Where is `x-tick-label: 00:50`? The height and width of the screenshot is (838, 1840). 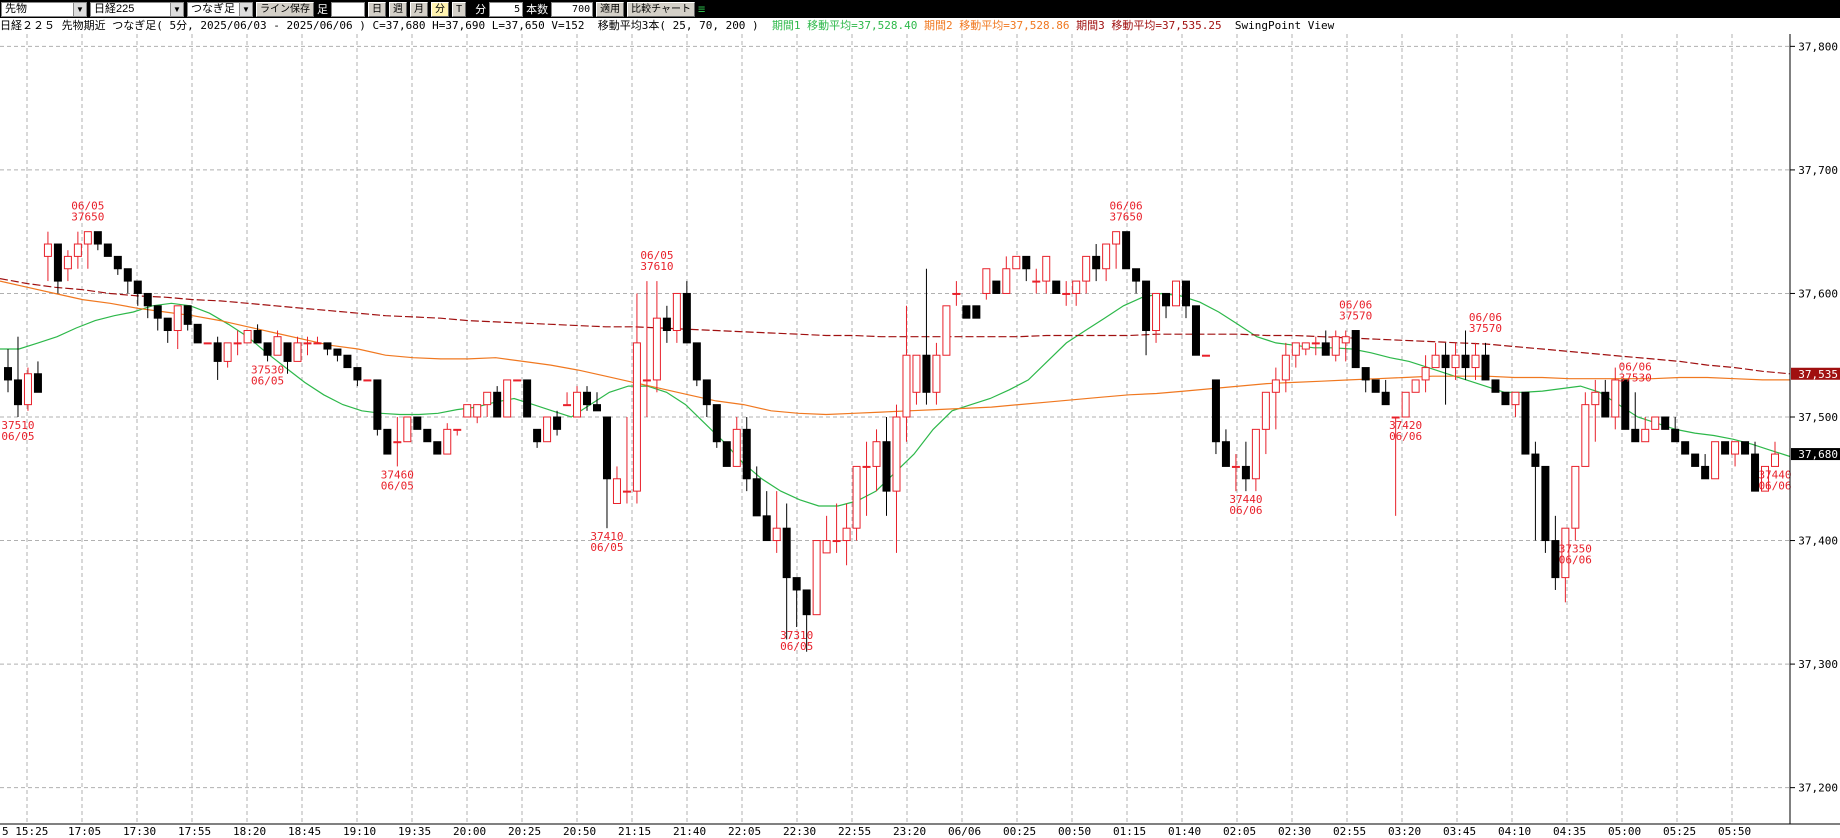
x-tick-label: 00:50 is located at coordinates (1074, 831).